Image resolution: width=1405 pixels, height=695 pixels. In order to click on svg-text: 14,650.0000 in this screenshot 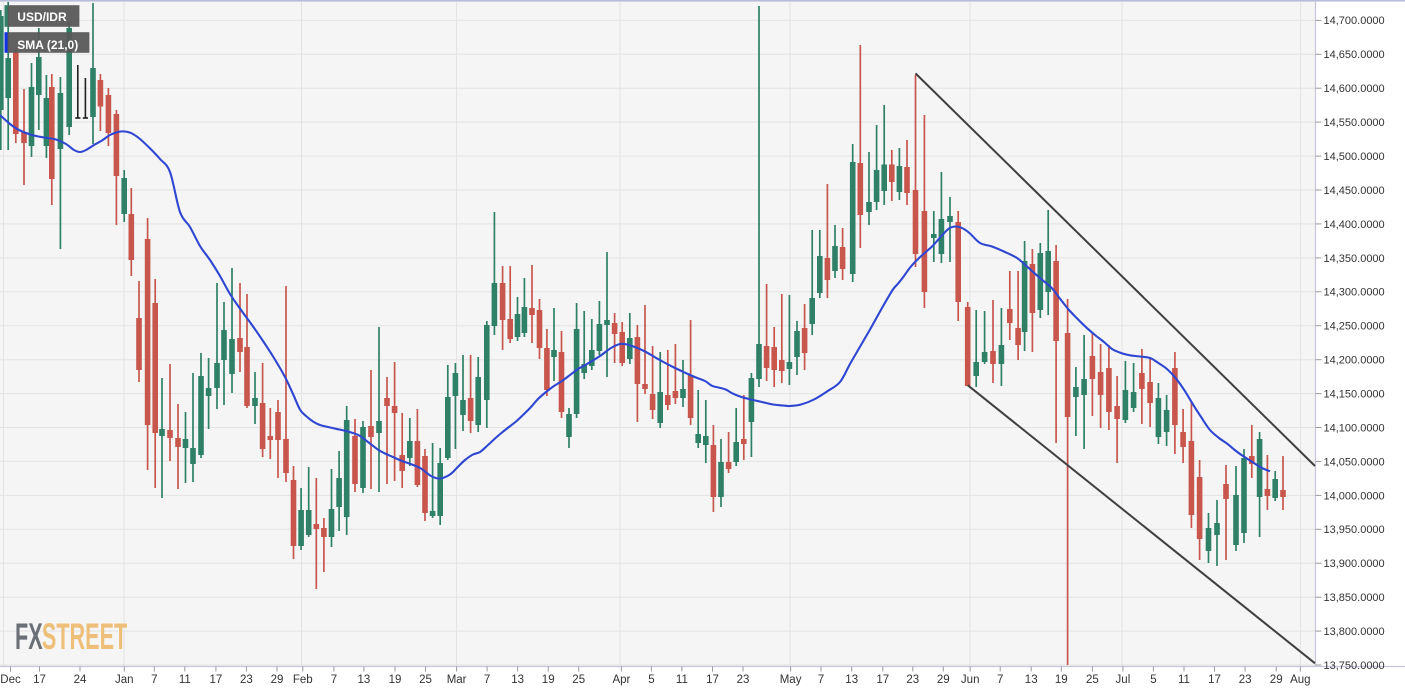, I will do `click(1354, 55)`.